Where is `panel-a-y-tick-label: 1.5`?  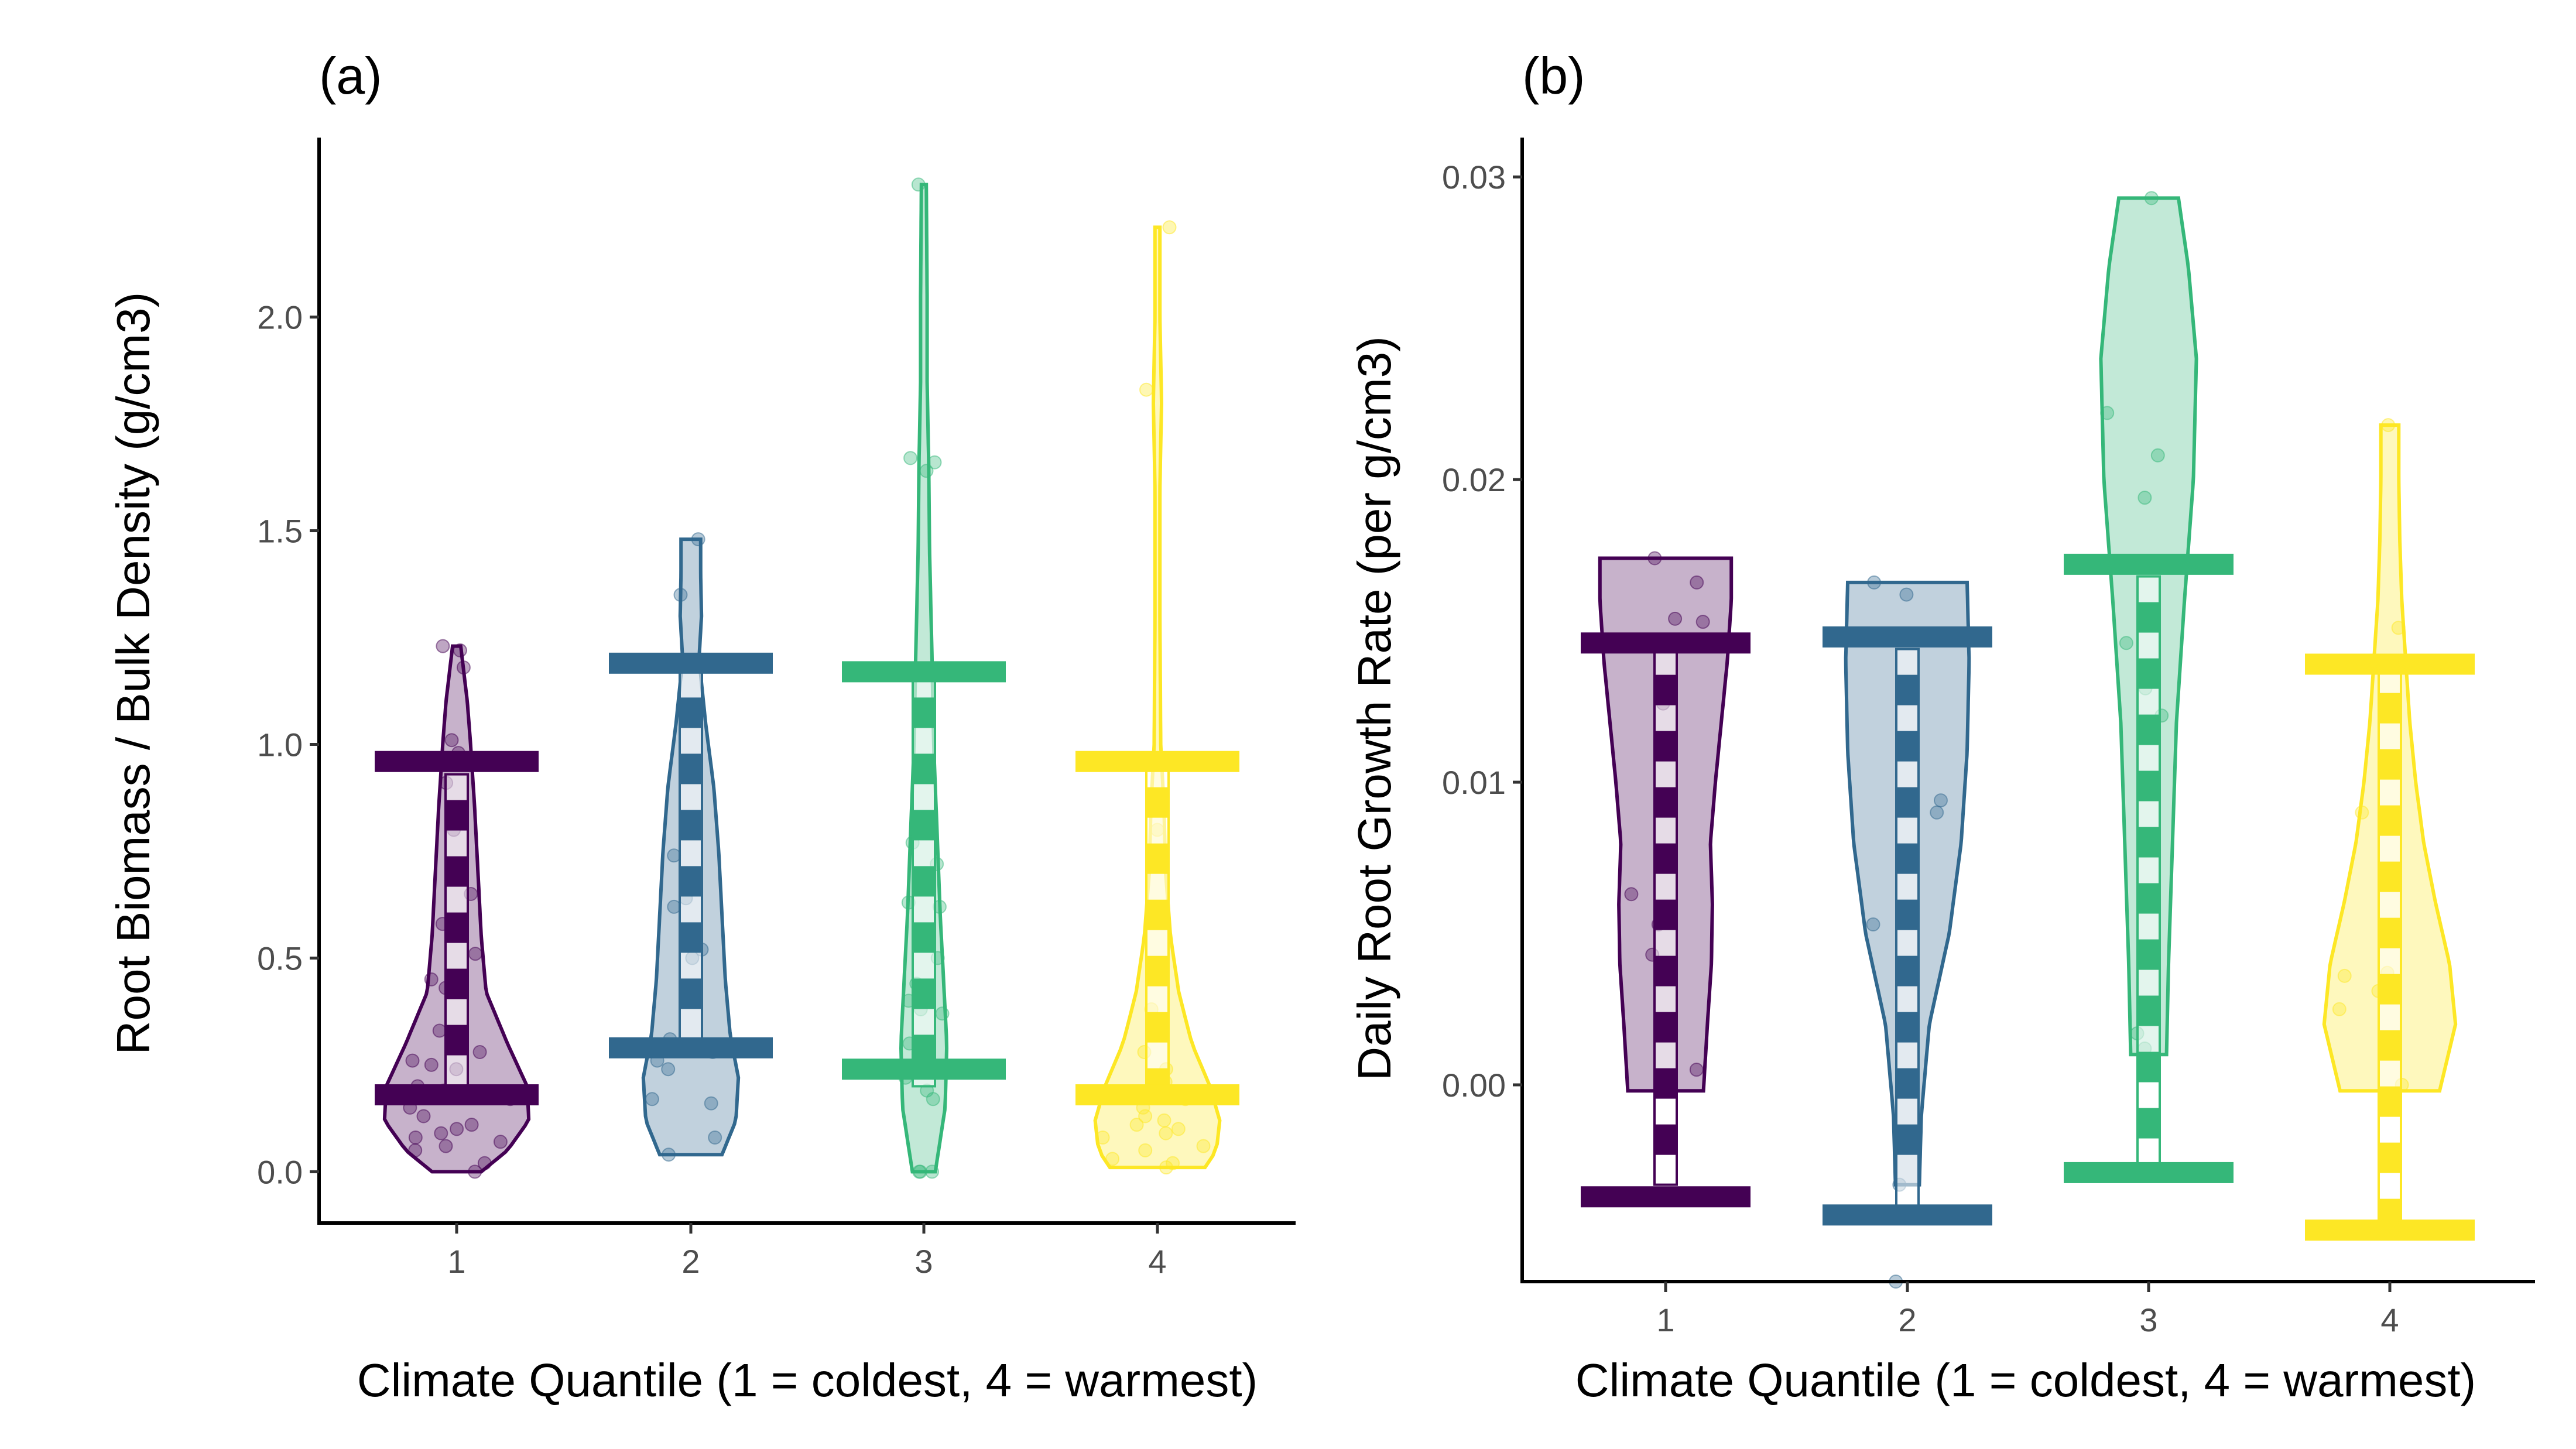 panel-a-y-tick-label: 1.5 is located at coordinates (280, 531).